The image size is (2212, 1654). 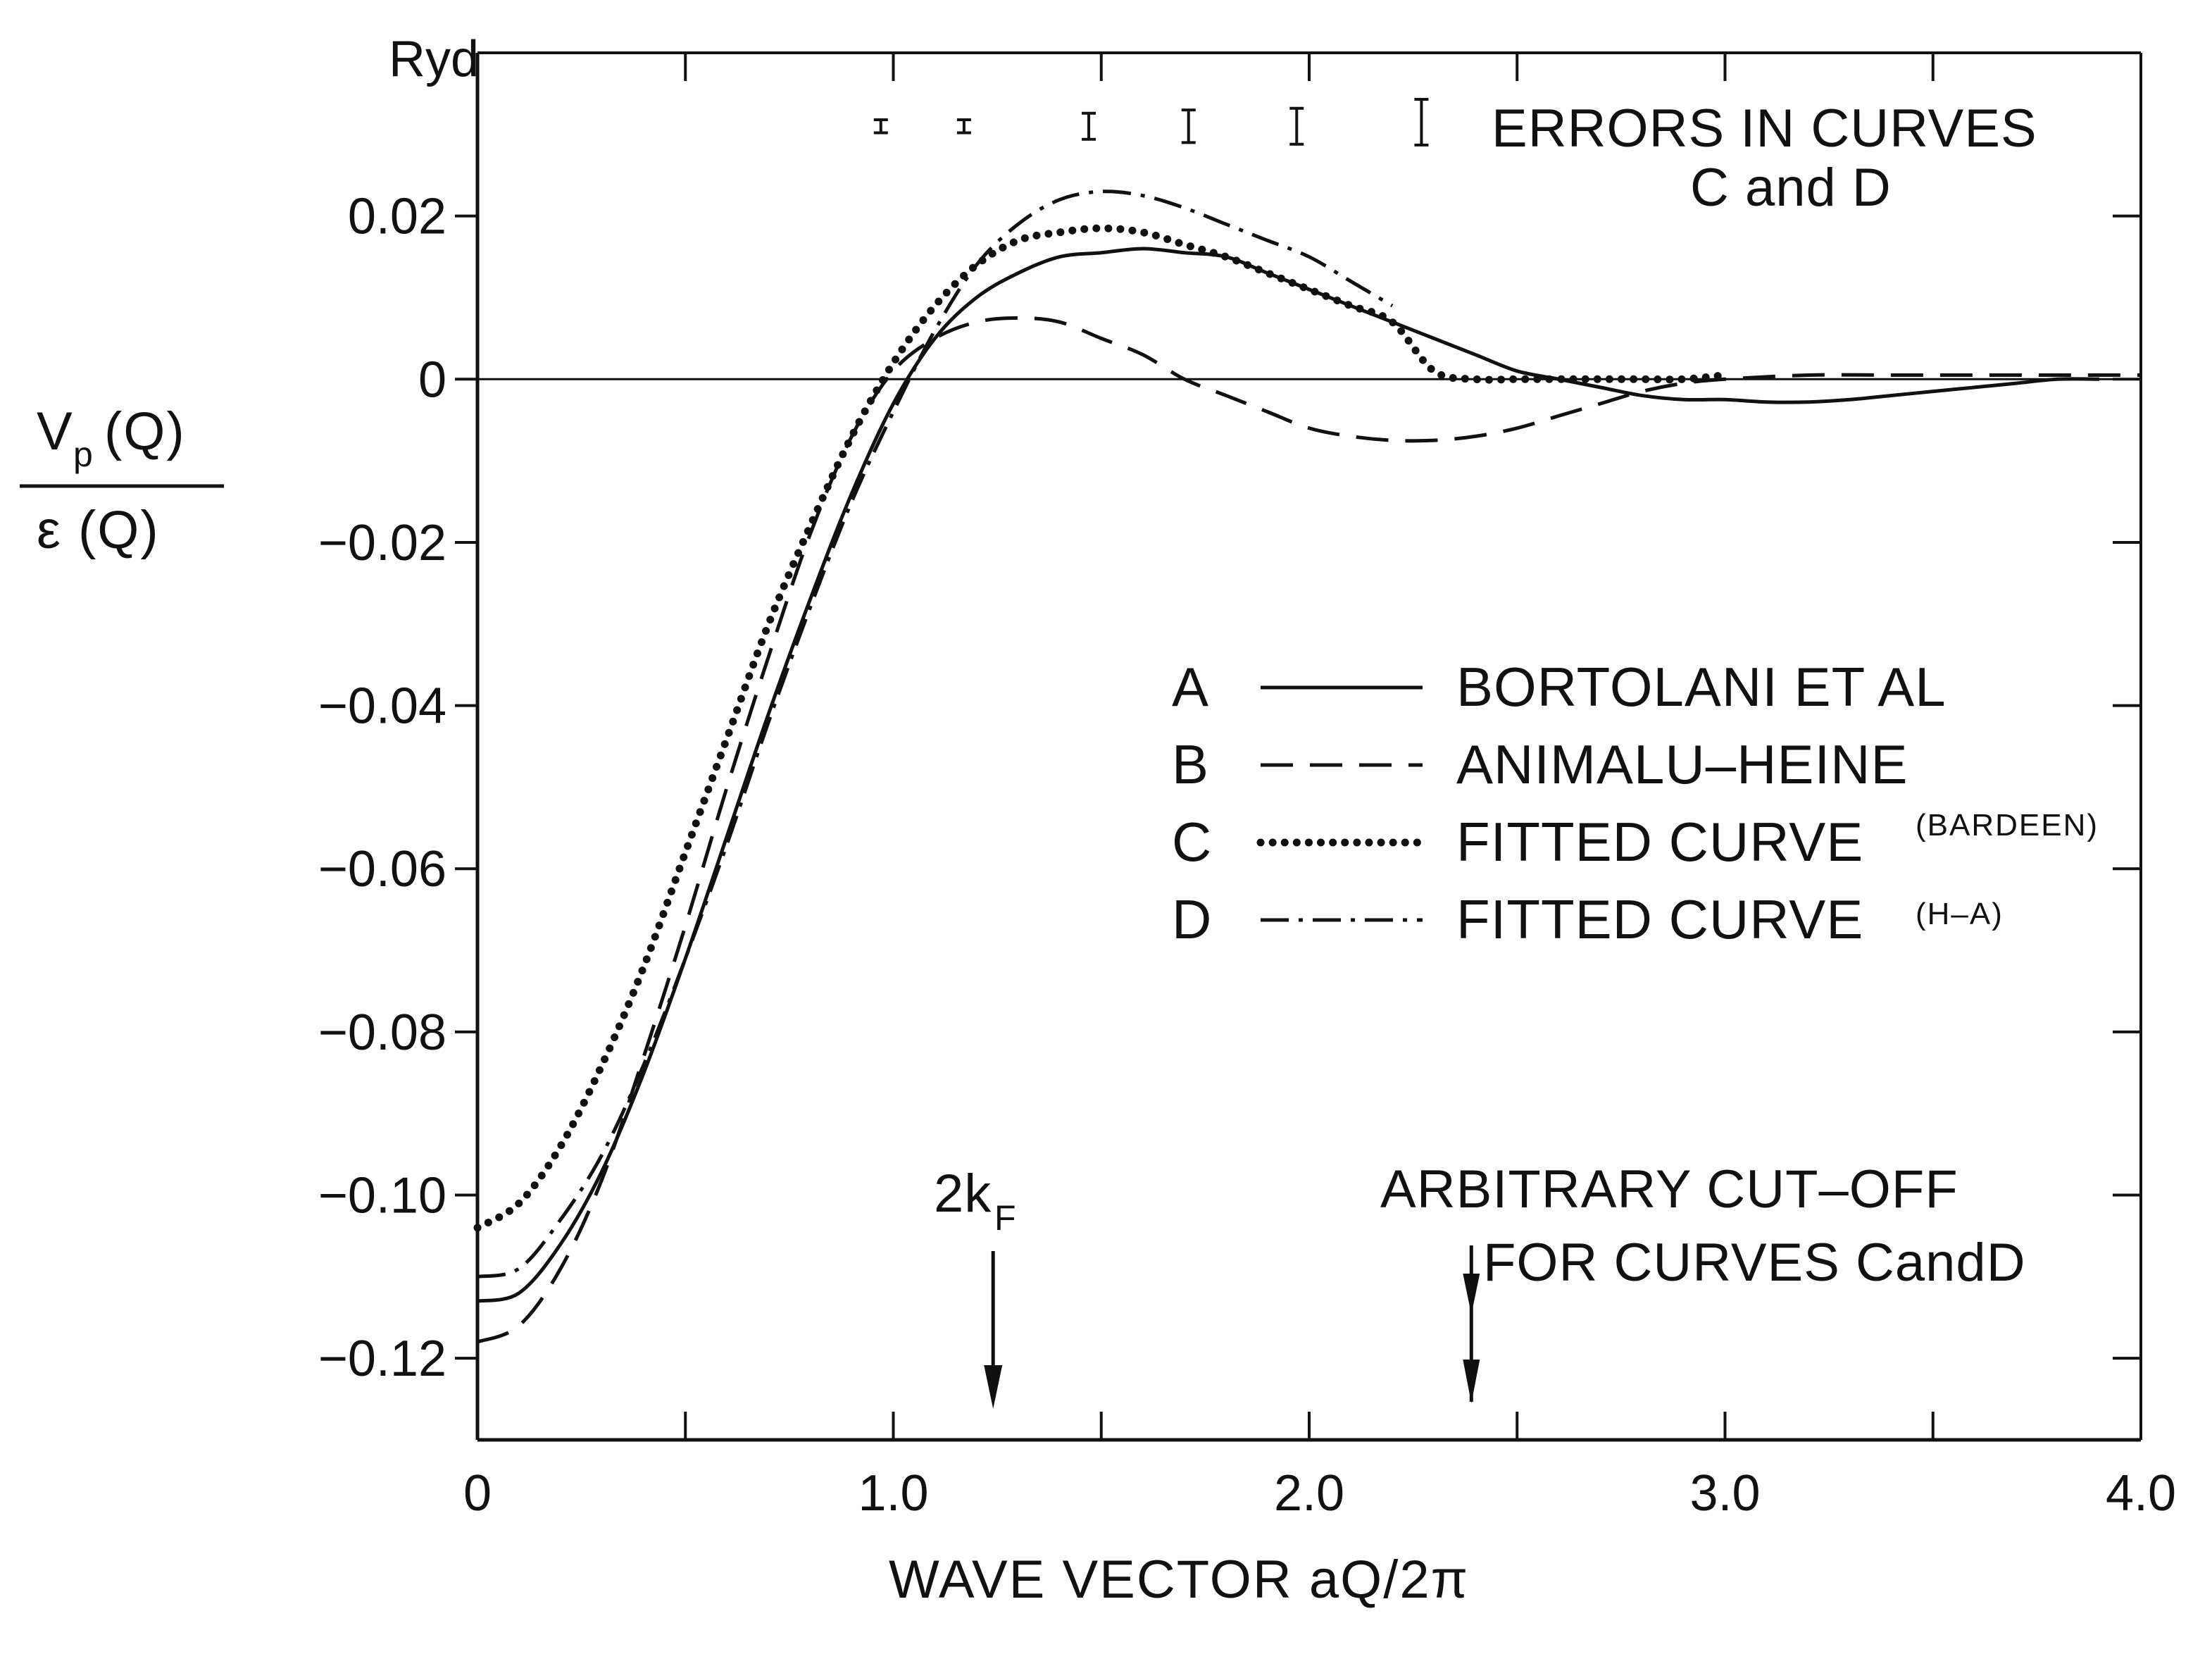 I want to click on y-tick-label: −0.12, so click(x=382, y=1359).